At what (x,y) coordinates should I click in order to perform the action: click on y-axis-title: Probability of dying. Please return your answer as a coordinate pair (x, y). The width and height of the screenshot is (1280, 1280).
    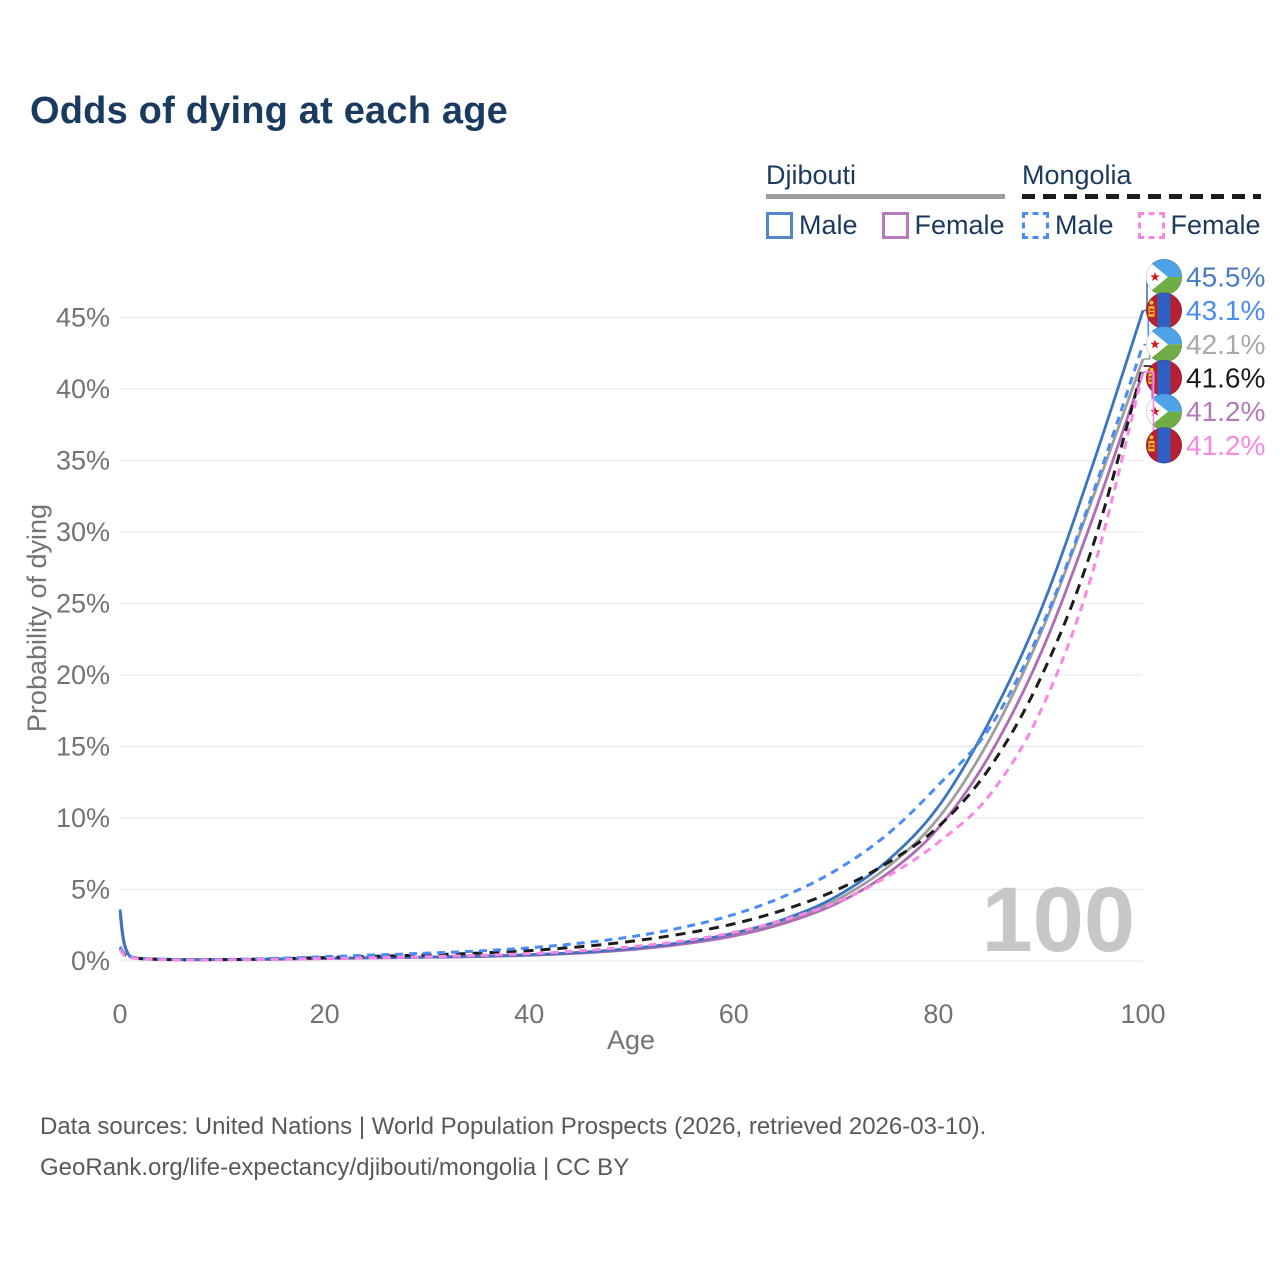
    Looking at the image, I should click on (37, 618).